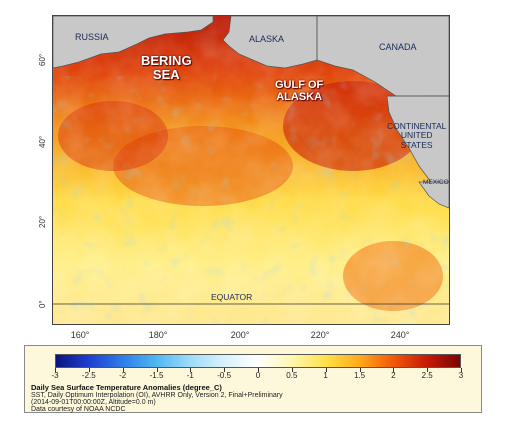  Describe the element at coordinates (436, 182) in the screenshot. I see `label-mexico: MEXICO` at that location.